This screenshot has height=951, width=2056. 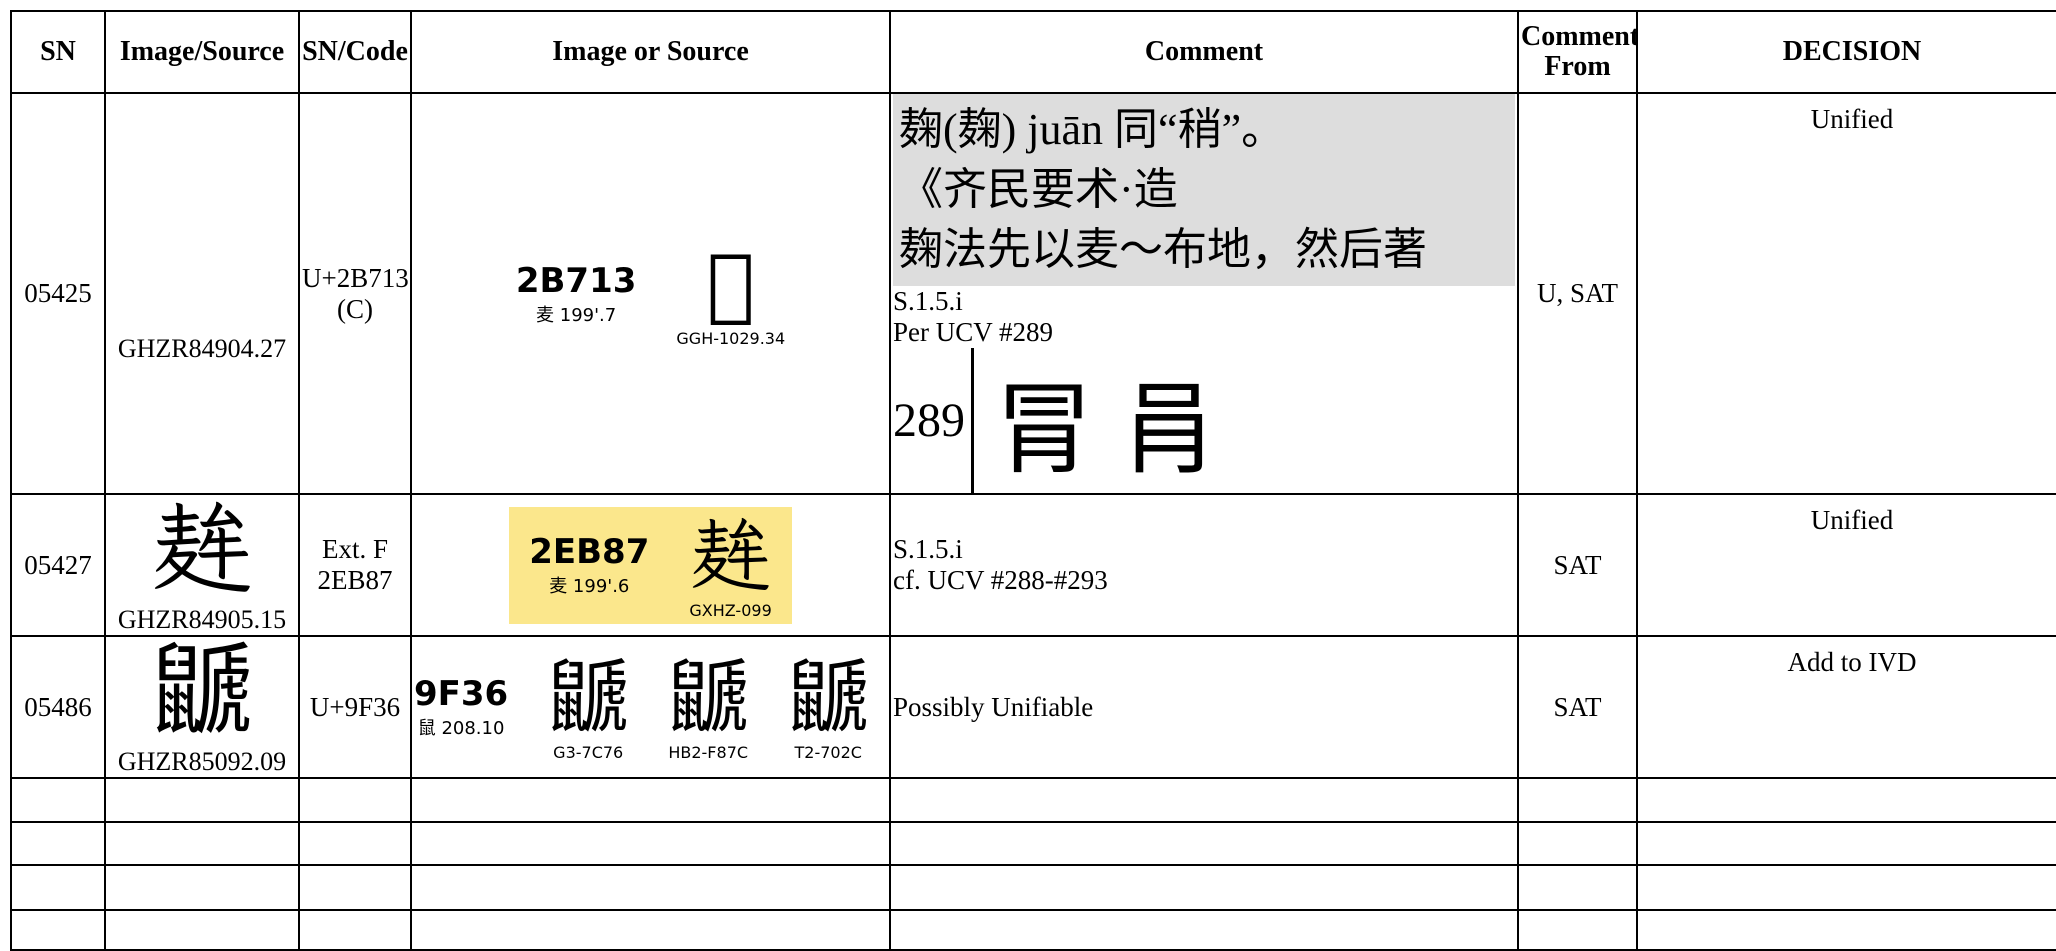 What do you see at coordinates (202, 348) in the screenshot?
I see `source: GHZR84904.27` at bounding box center [202, 348].